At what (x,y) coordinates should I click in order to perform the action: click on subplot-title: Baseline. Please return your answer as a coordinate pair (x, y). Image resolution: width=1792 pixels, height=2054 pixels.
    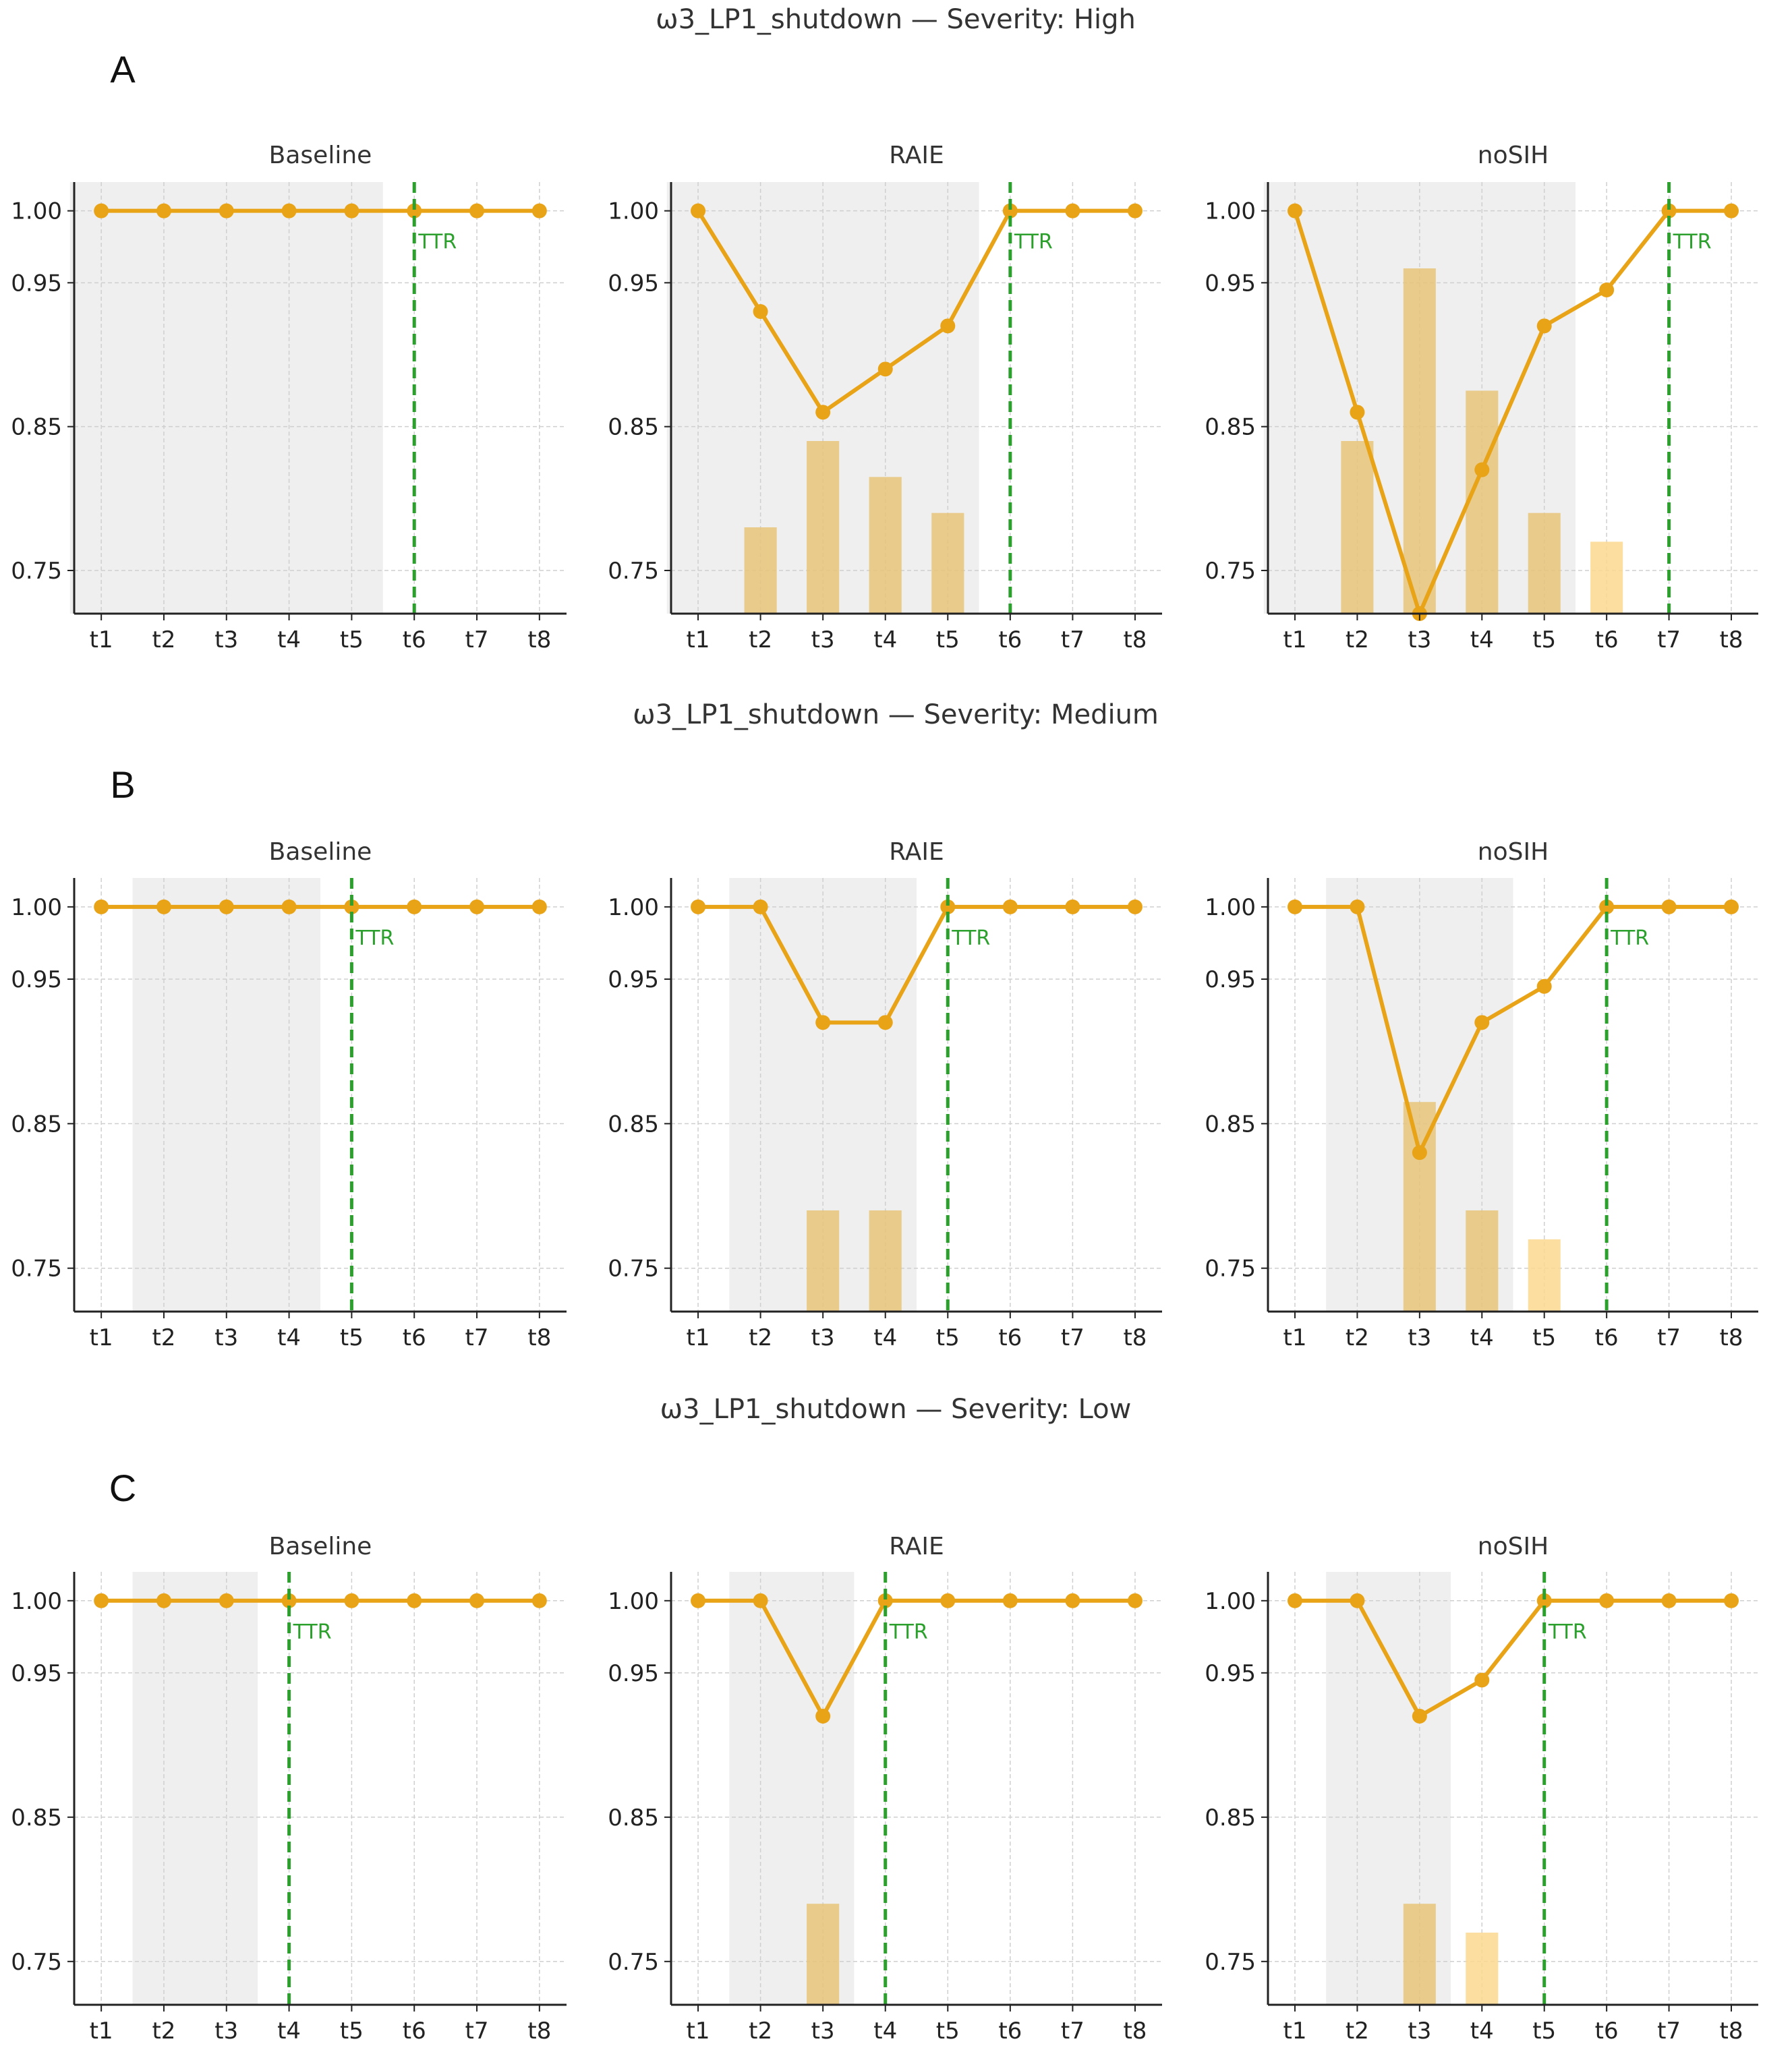
    Looking at the image, I should click on (320, 1547).